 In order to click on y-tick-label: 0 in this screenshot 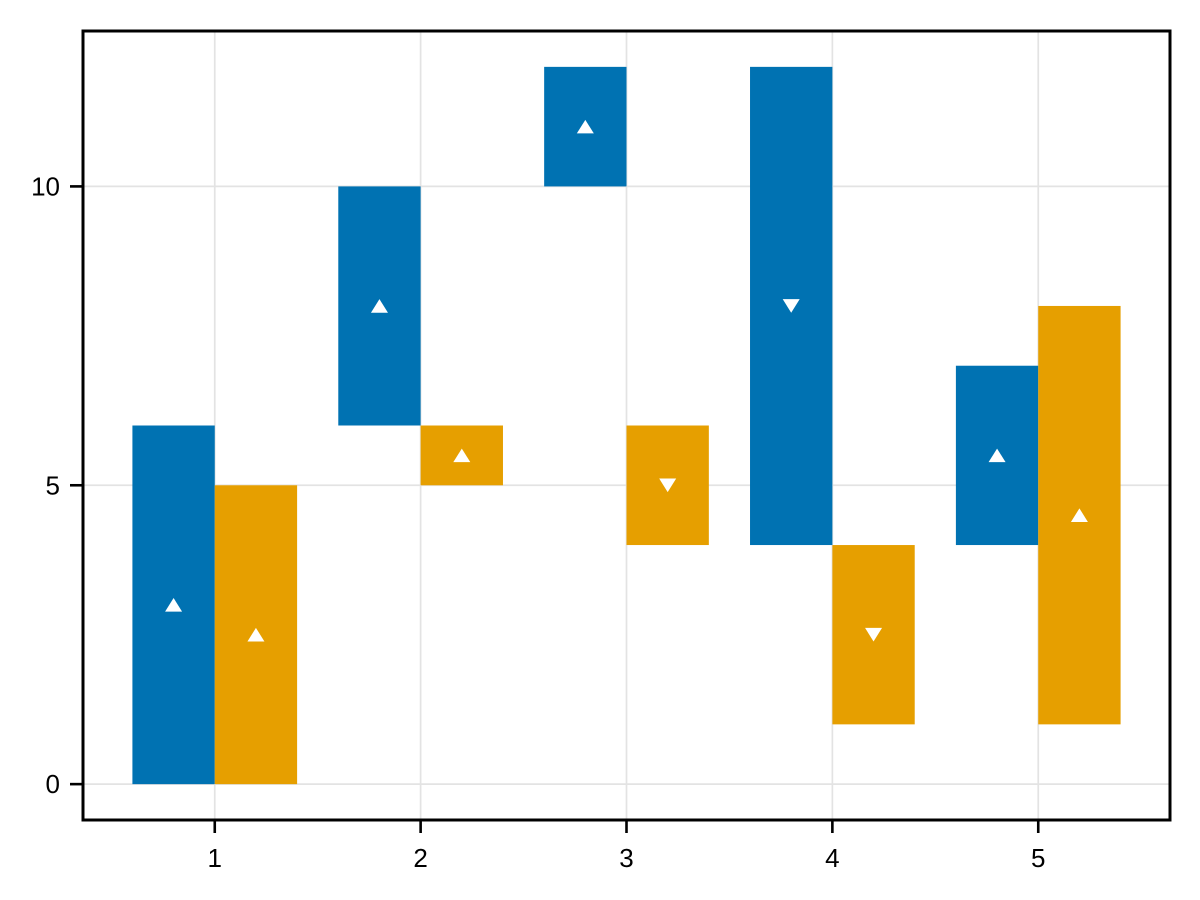, I will do `click(53, 784)`.